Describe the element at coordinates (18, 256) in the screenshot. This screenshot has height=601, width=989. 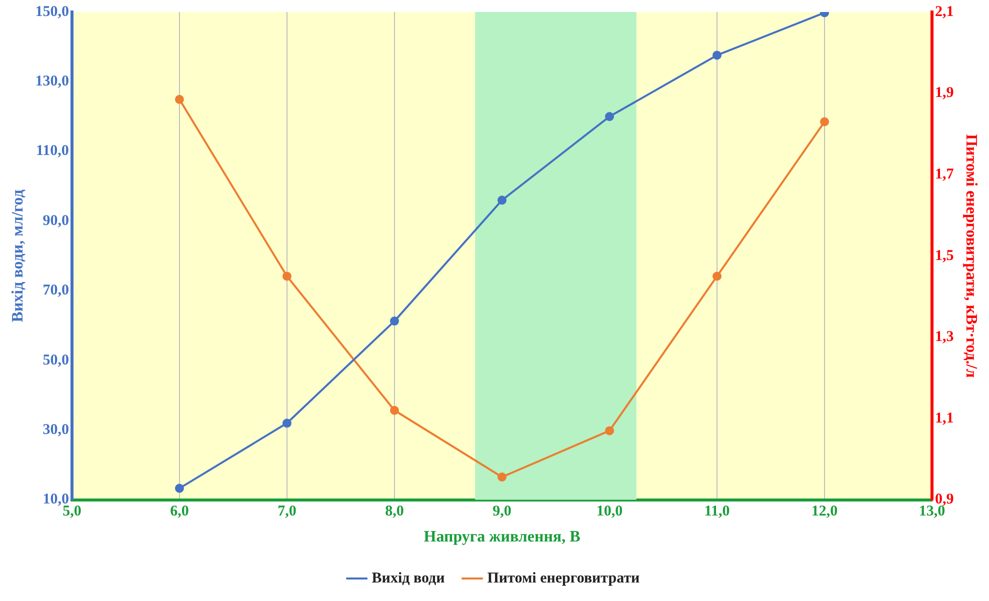
I see `y-axis-title: Вихід води, мл/год` at that location.